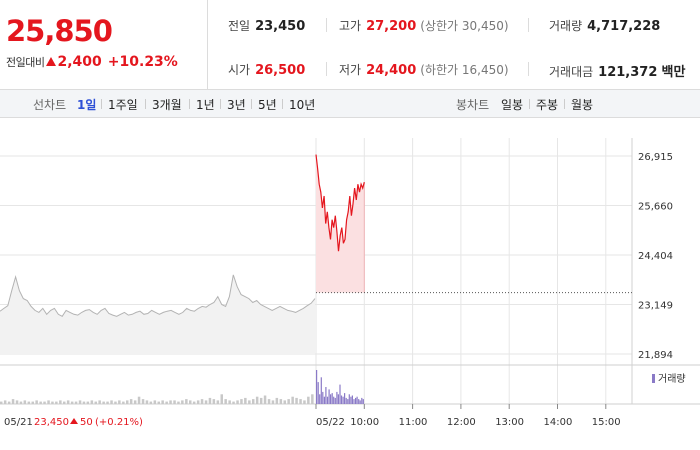 The width and height of the screenshot is (700, 450). What do you see at coordinates (547, 105) in the screenshot?
I see `tab-weekly-candle: 주봉` at bounding box center [547, 105].